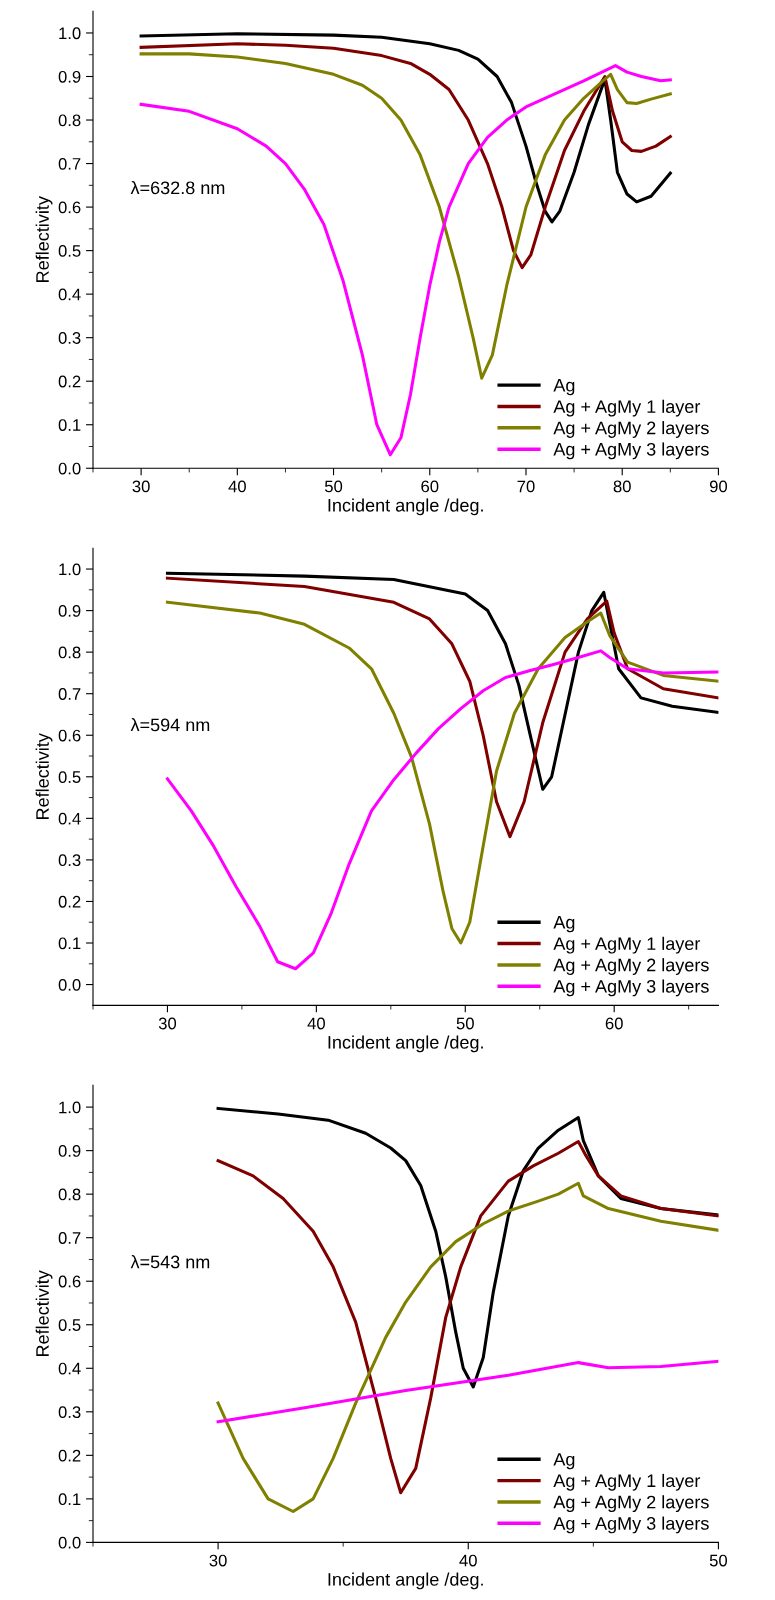  What do you see at coordinates (526, 486) in the screenshot?
I see `x-tick-label: 70` at bounding box center [526, 486].